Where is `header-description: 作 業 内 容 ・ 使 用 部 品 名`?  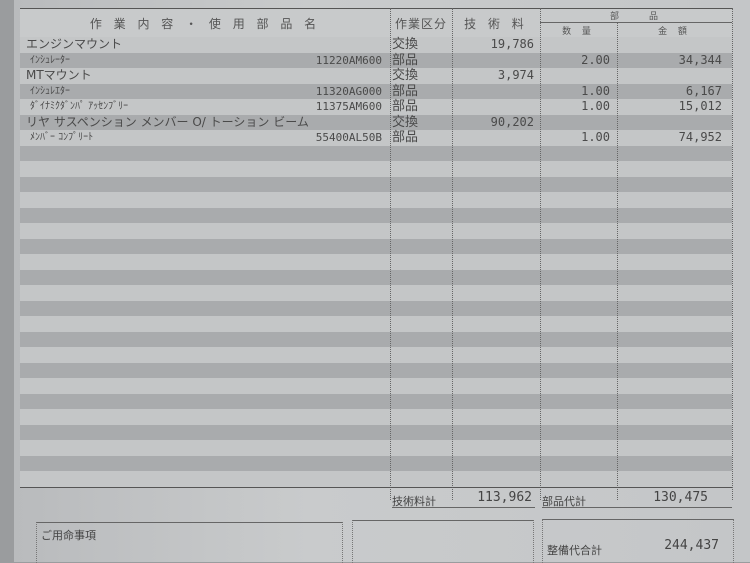
header-description: 作 業 内 容 ・ 使 用 部 品 名 is located at coordinates (205, 23).